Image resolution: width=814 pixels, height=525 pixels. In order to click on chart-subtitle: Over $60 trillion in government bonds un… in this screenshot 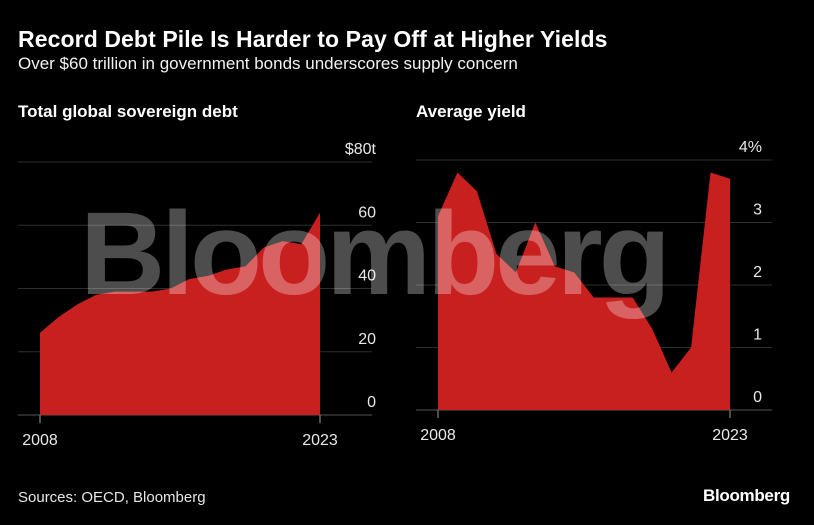, I will do `click(268, 63)`.